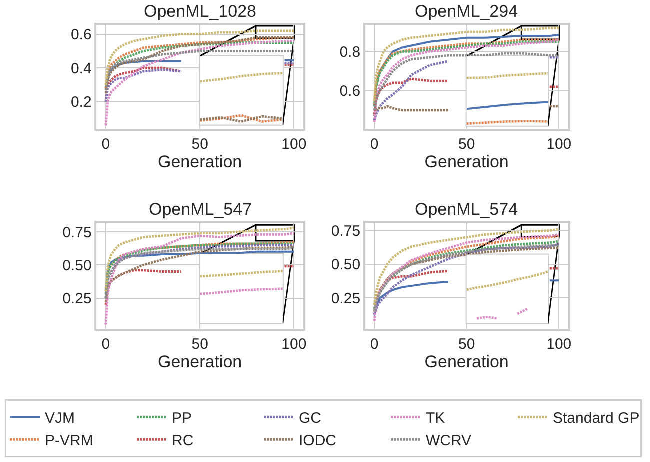  Describe the element at coordinates (69, 441) in the screenshot. I see `legend-label: P-VRM` at that location.